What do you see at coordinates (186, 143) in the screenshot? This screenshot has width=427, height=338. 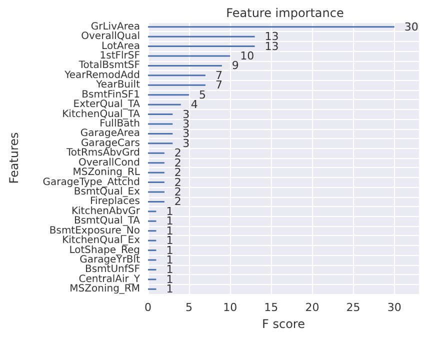 I see `data-label: 3` at bounding box center [186, 143].